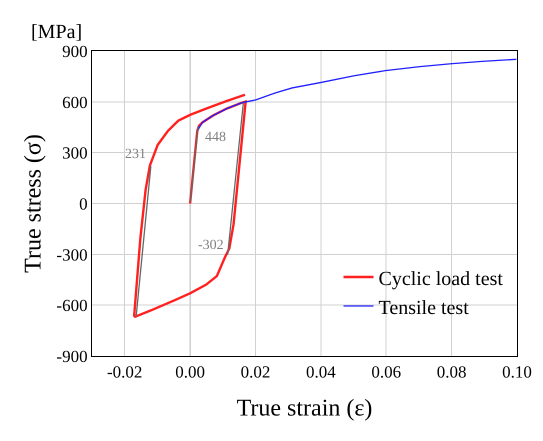  I want to click on y-tick-label: 0, so click(83, 204).